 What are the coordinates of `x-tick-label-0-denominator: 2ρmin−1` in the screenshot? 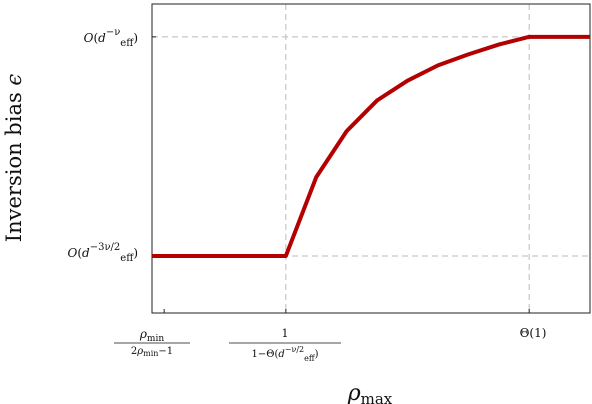 It's located at (152, 352).